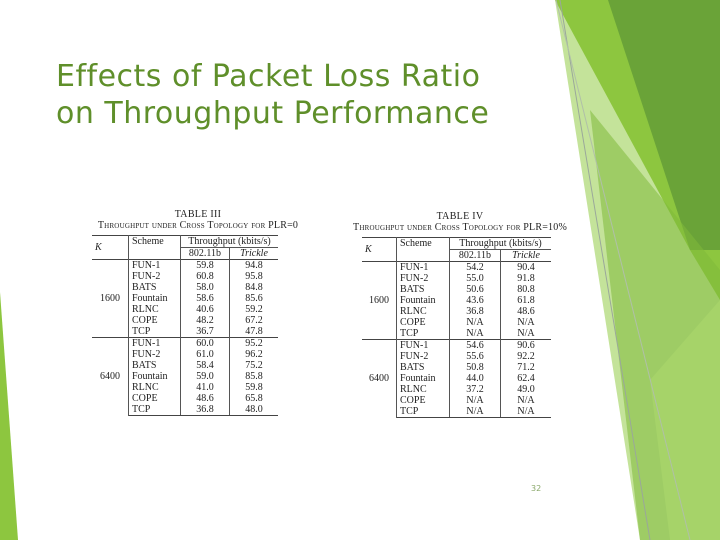 The width and height of the screenshot is (720, 540). I want to click on throughput-trickle-cell: 49.0, so click(526, 389).